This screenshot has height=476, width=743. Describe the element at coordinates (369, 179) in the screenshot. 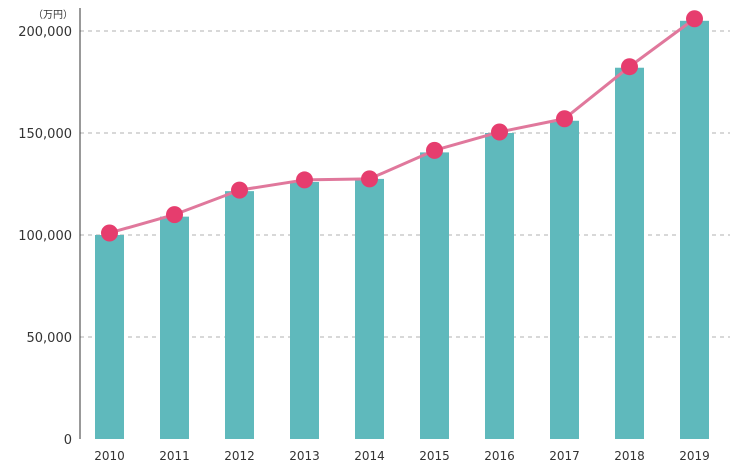

I see `marker-2014` at that location.